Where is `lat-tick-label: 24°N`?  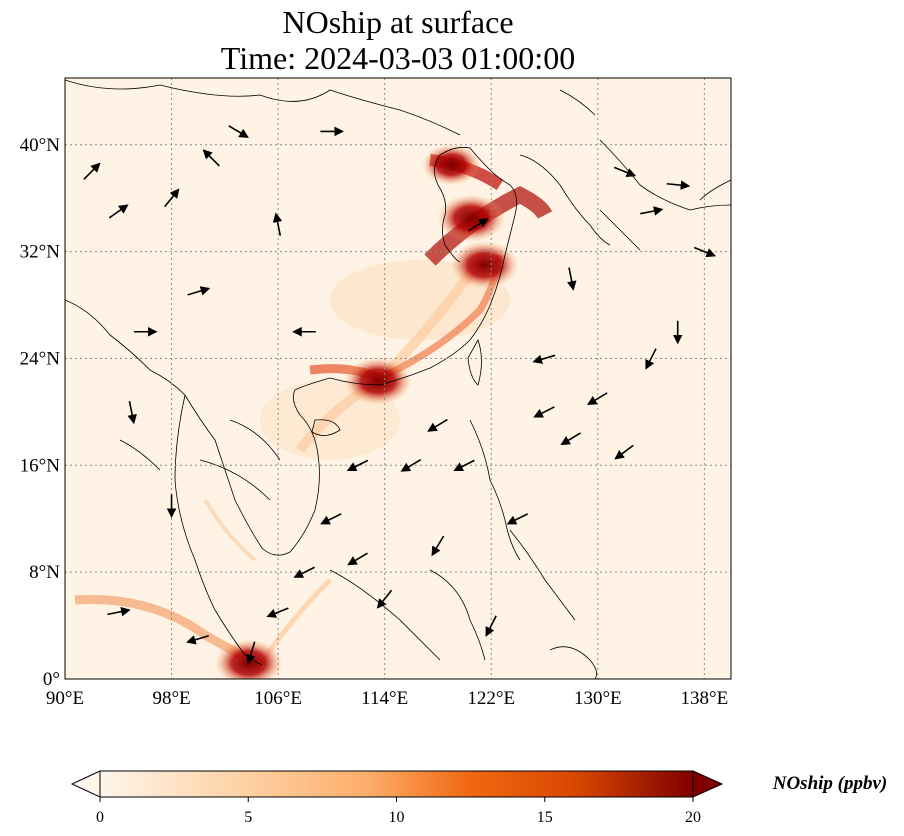
lat-tick-label: 24°N is located at coordinates (40, 358).